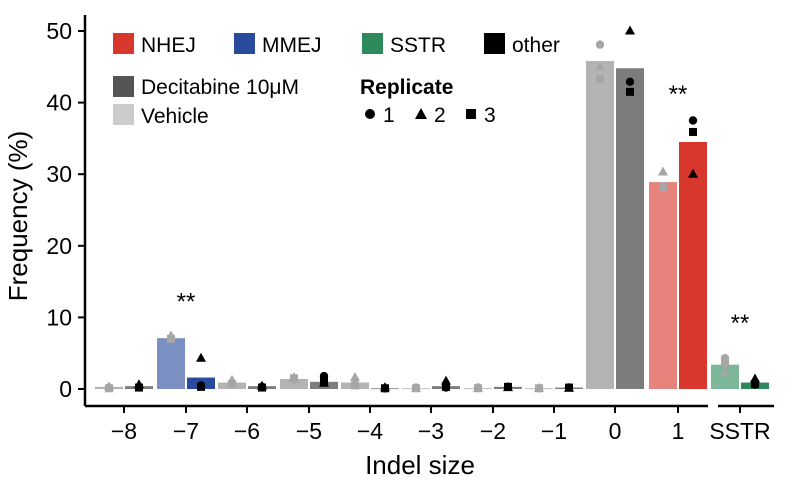 The width and height of the screenshot is (808, 484). Describe the element at coordinates (739, 431) in the screenshot. I see `x-tick-label-sstr: SSTR` at that location.